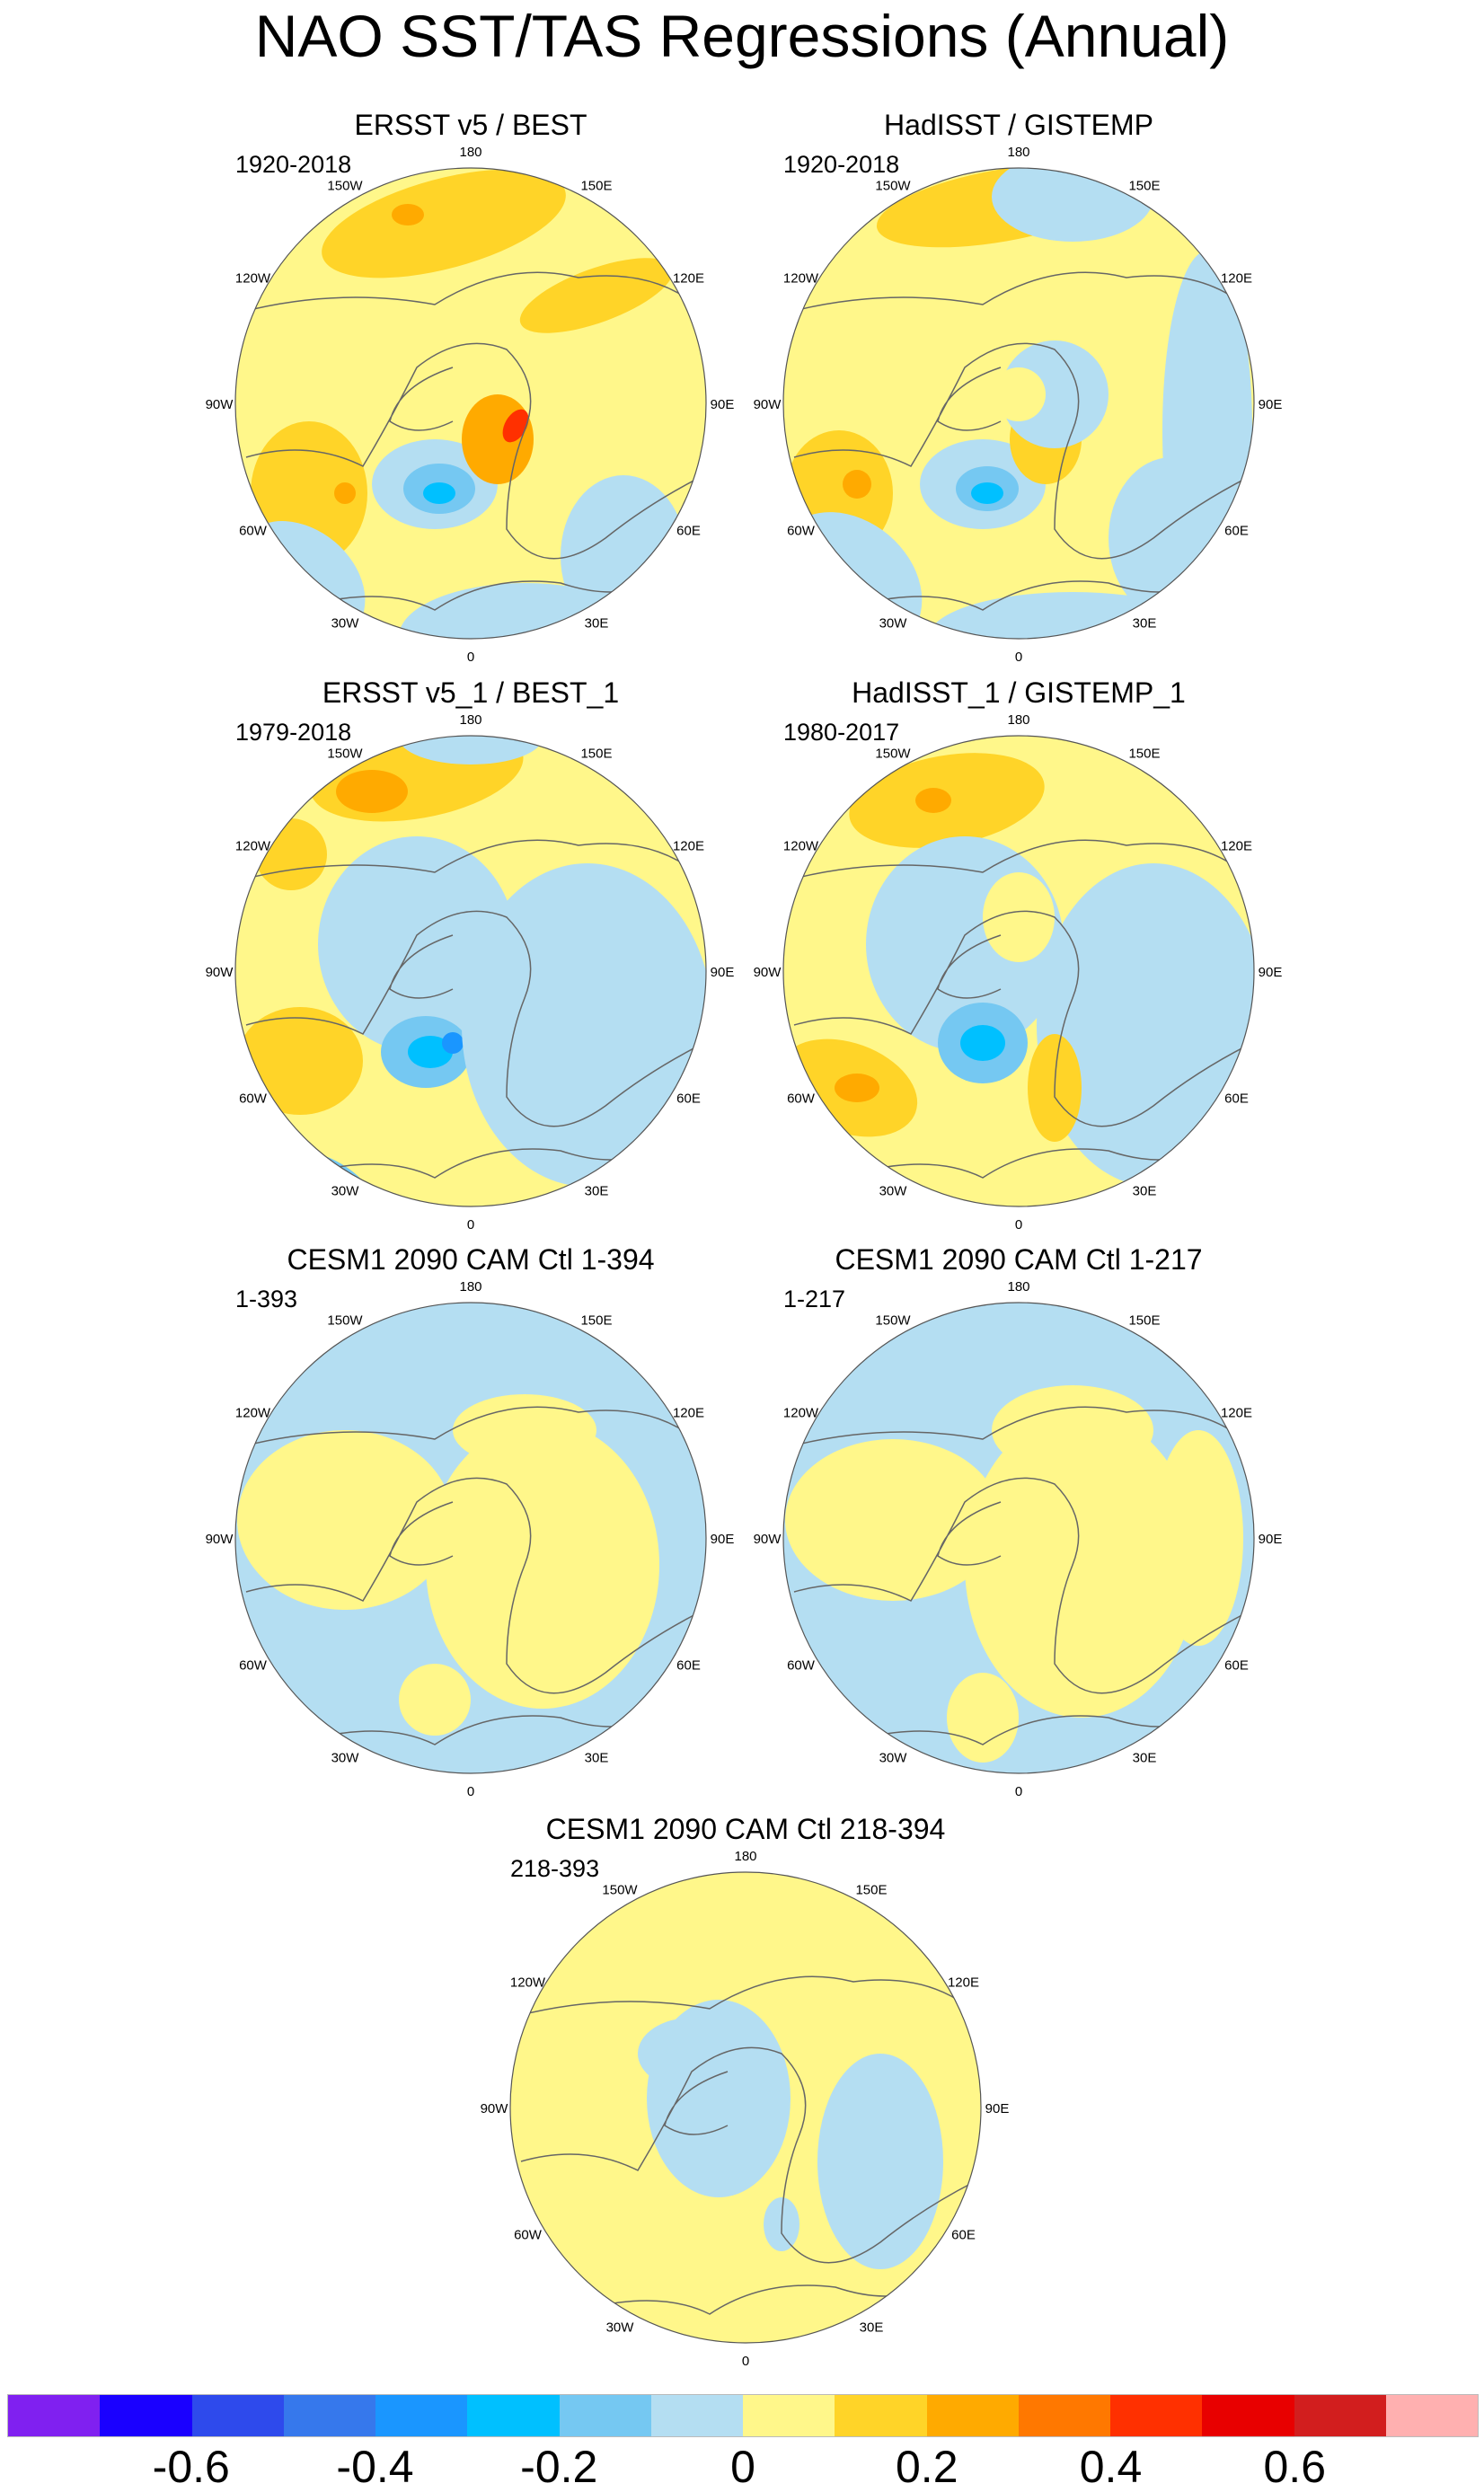  What do you see at coordinates (471, 692) in the screenshot?
I see `panel-title: ERSST v5_1 / BEST_1` at bounding box center [471, 692].